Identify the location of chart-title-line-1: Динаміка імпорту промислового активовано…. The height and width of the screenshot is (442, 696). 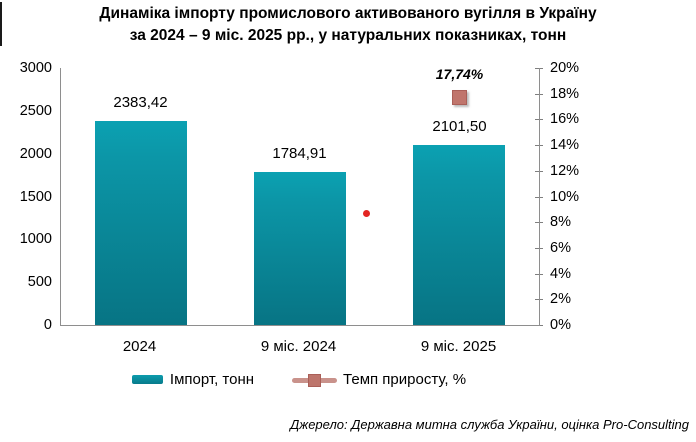
(348, 13).